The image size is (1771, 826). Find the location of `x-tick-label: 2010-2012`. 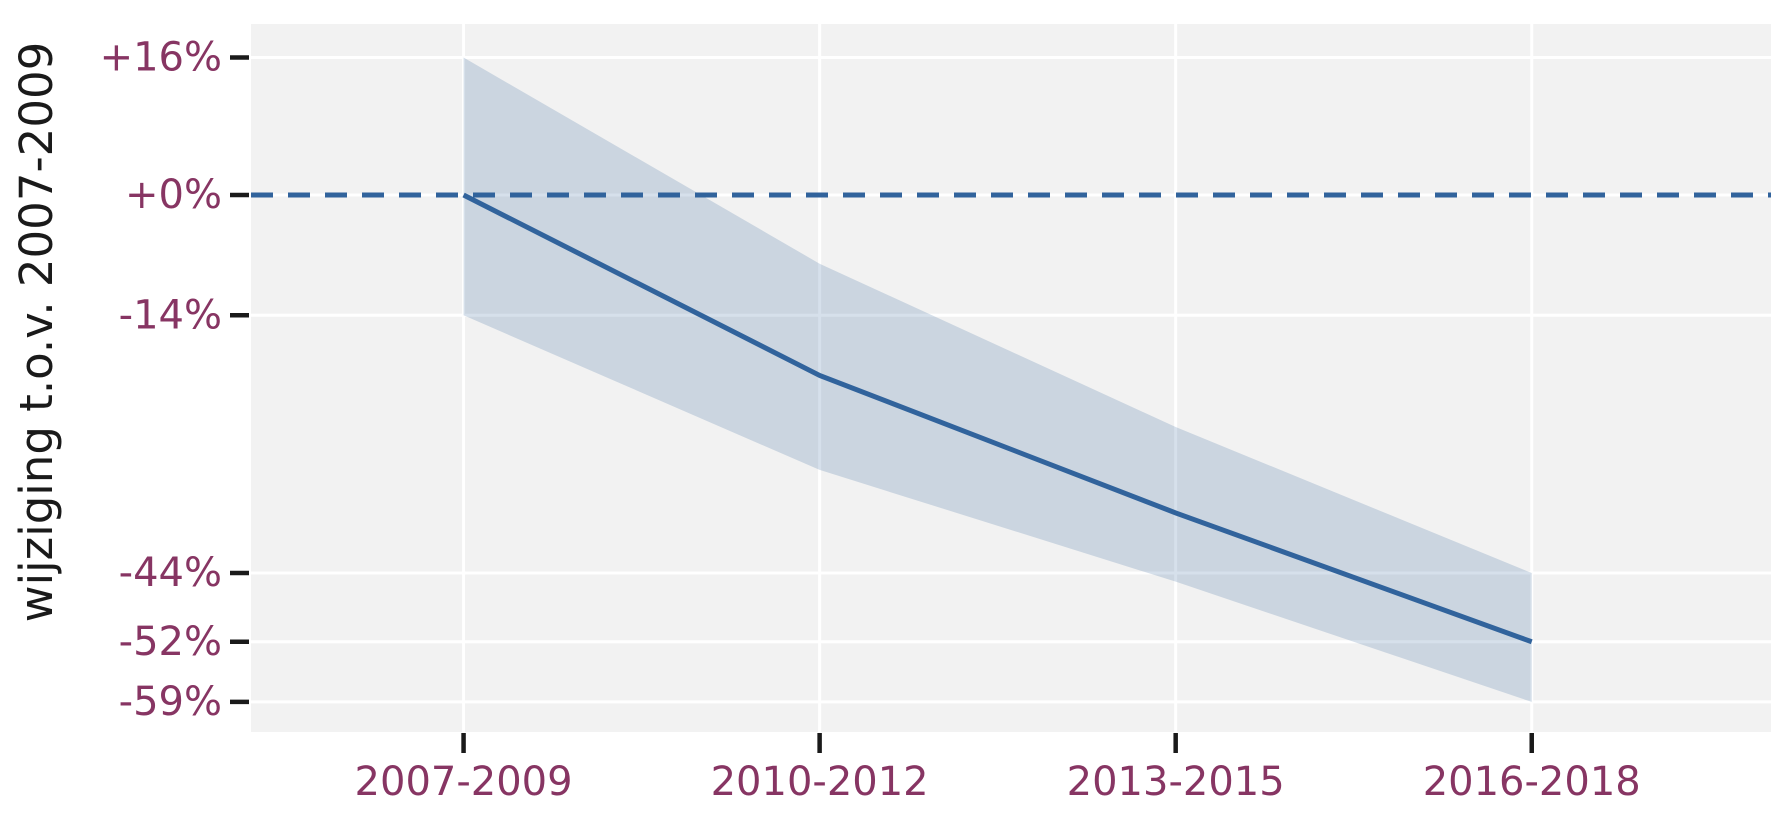

x-tick-label: 2010-2012 is located at coordinates (820, 782).